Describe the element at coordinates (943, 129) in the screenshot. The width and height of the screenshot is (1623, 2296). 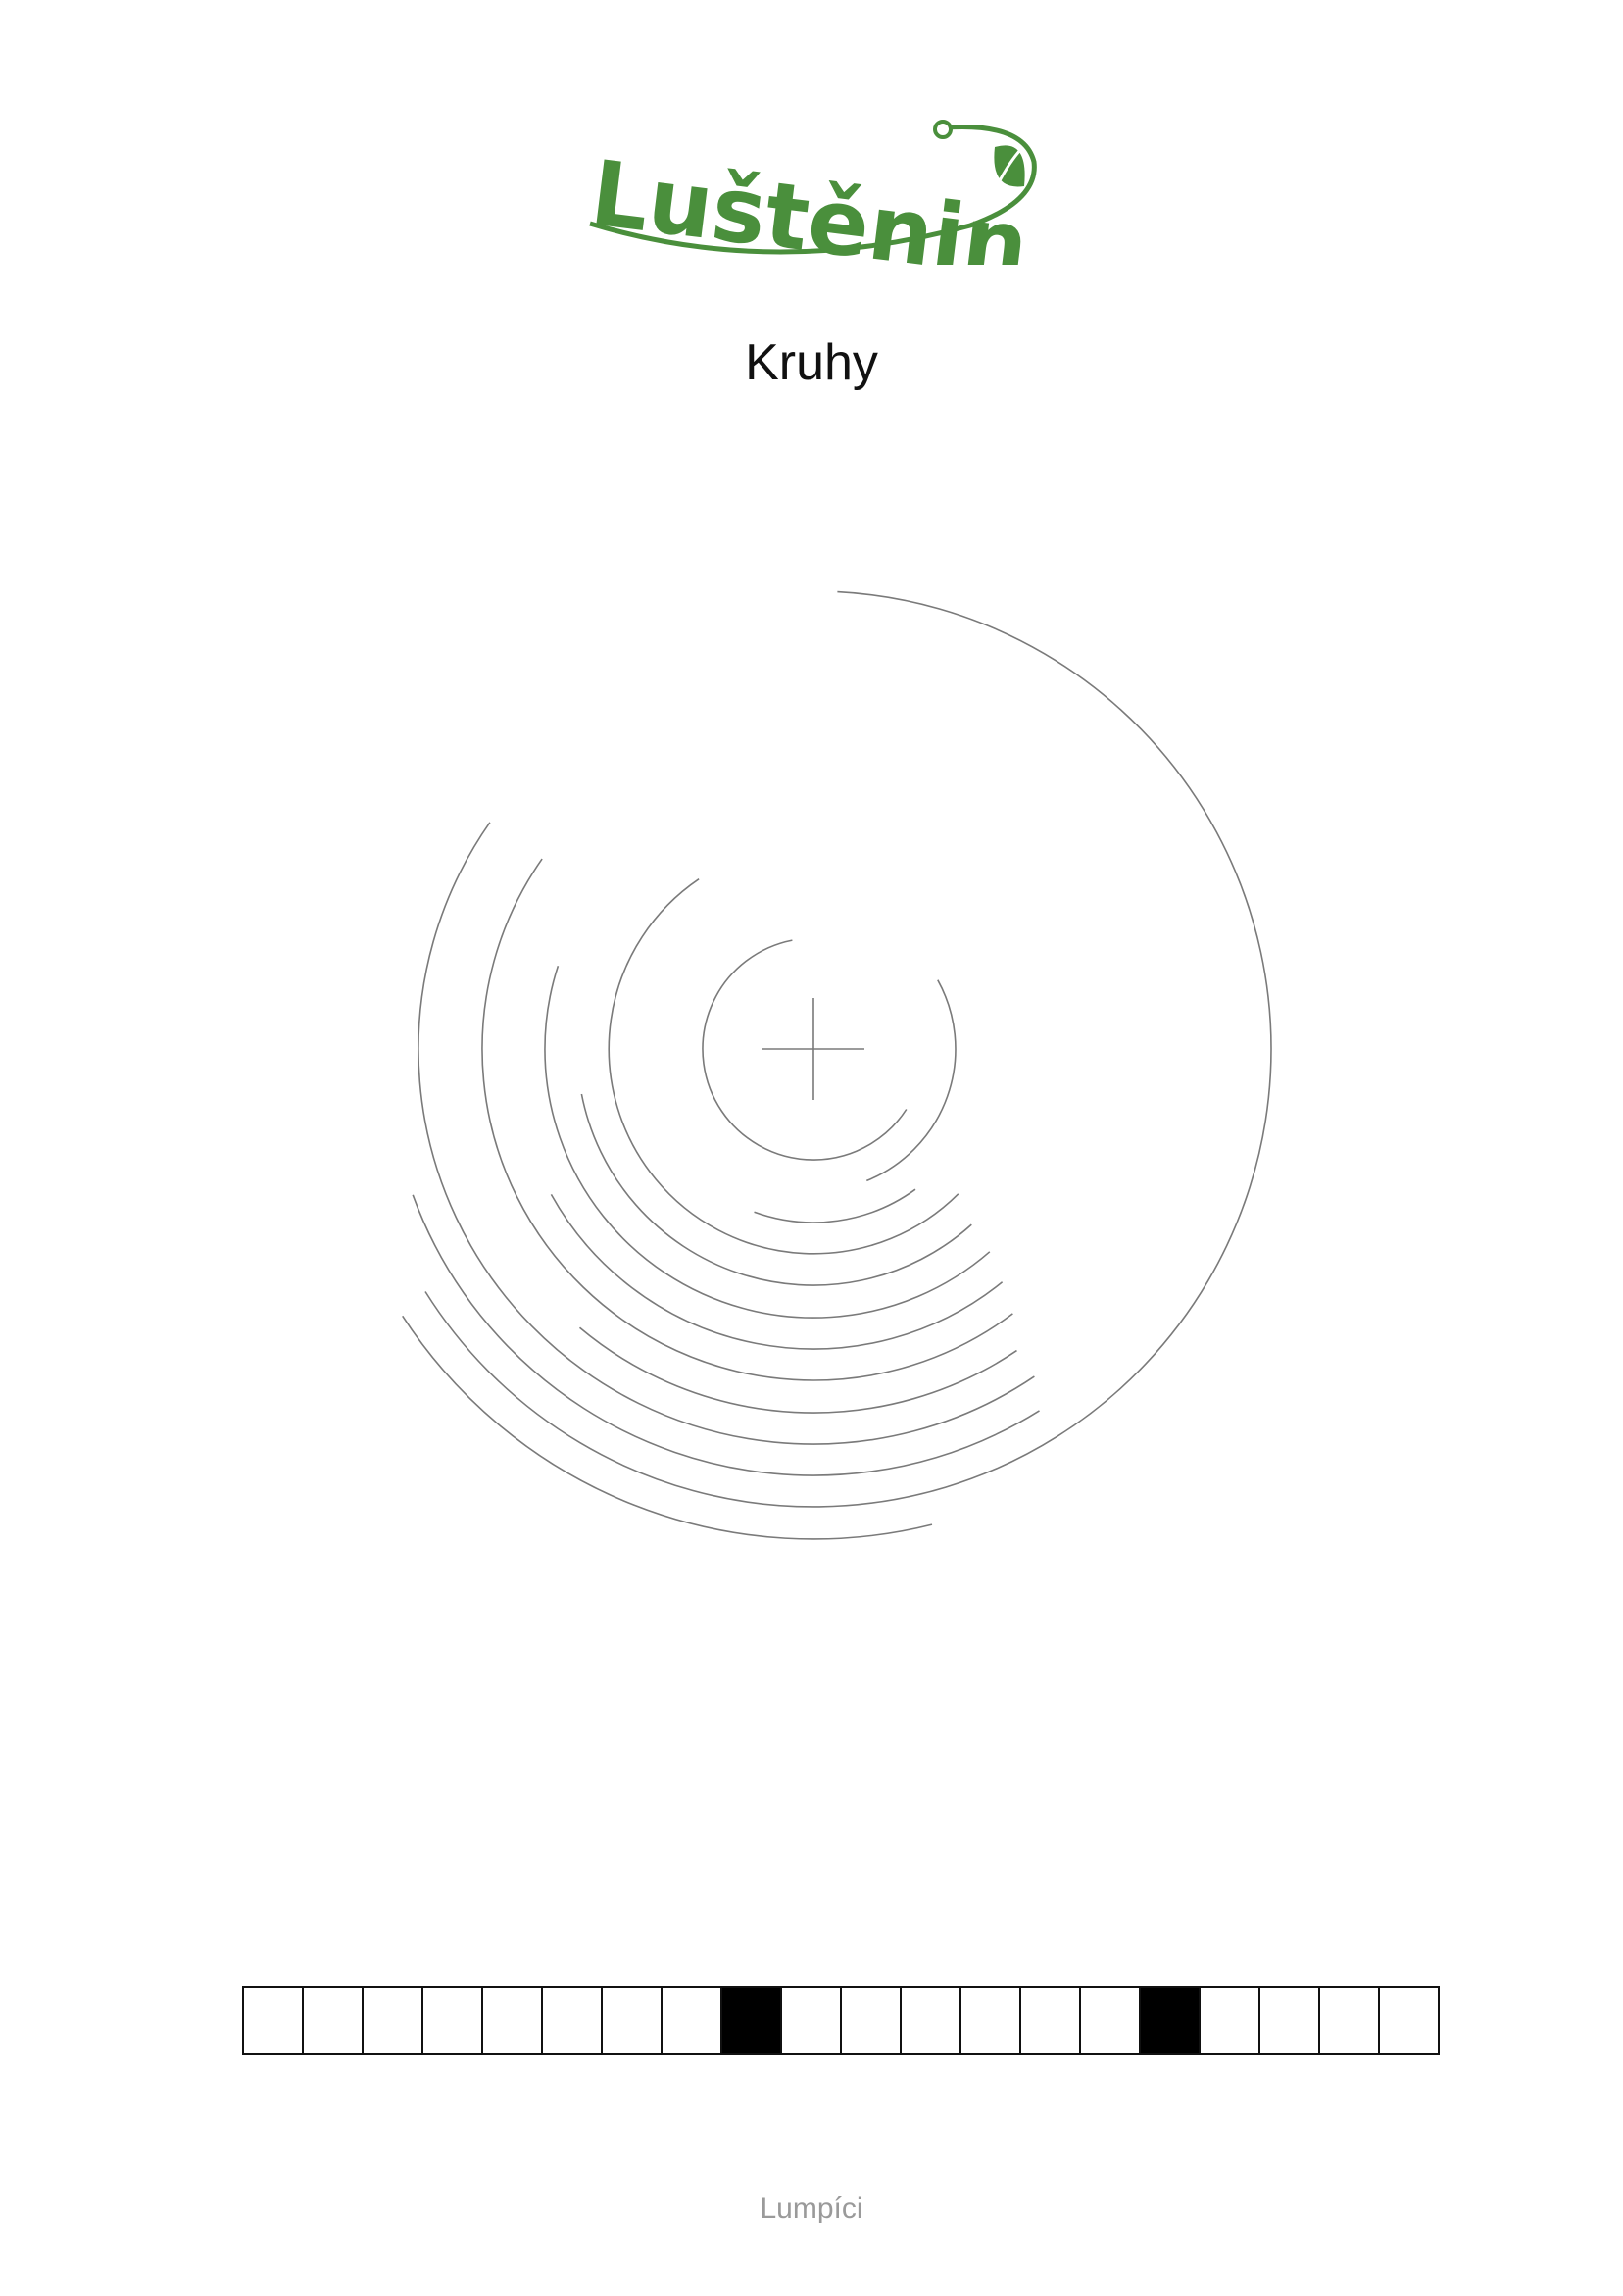
I see `logo-ring-dot` at that location.